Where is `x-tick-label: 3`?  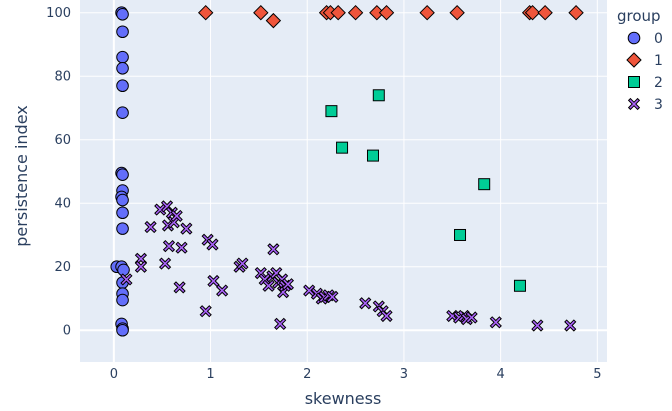
x-tick-label: 3 is located at coordinates (404, 374).